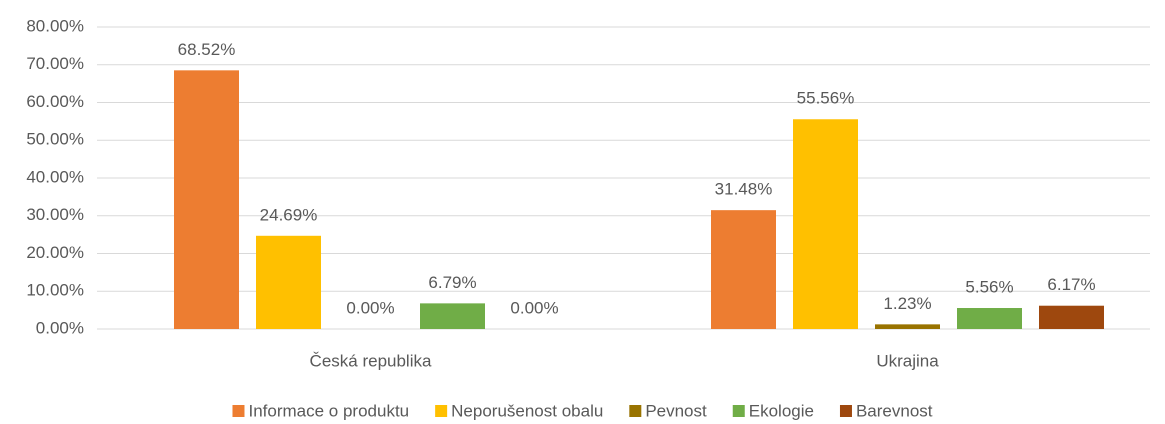 The image size is (1165, 424). What do you see at coordinates (371, 360) in the screenshot?
I see `x-tick-label: Česká republika` at bounding box center [371, 360].